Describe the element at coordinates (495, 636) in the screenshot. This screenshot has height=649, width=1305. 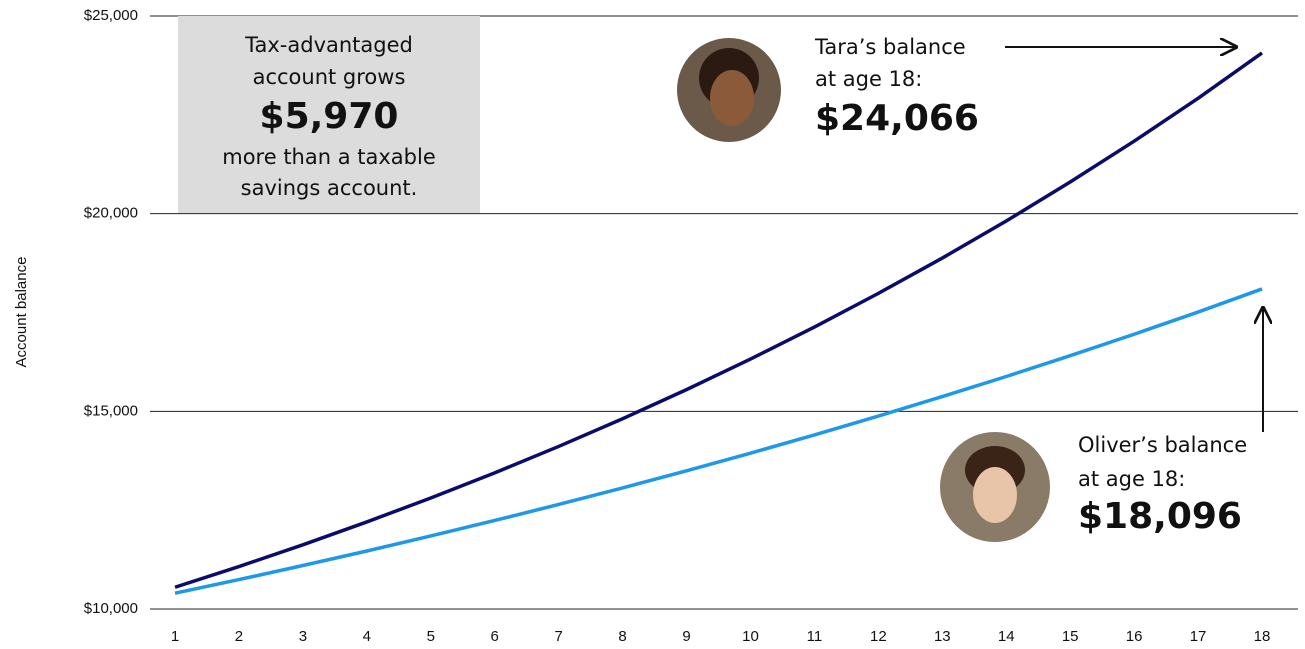
I see `x-tick-label: 6` at that location.